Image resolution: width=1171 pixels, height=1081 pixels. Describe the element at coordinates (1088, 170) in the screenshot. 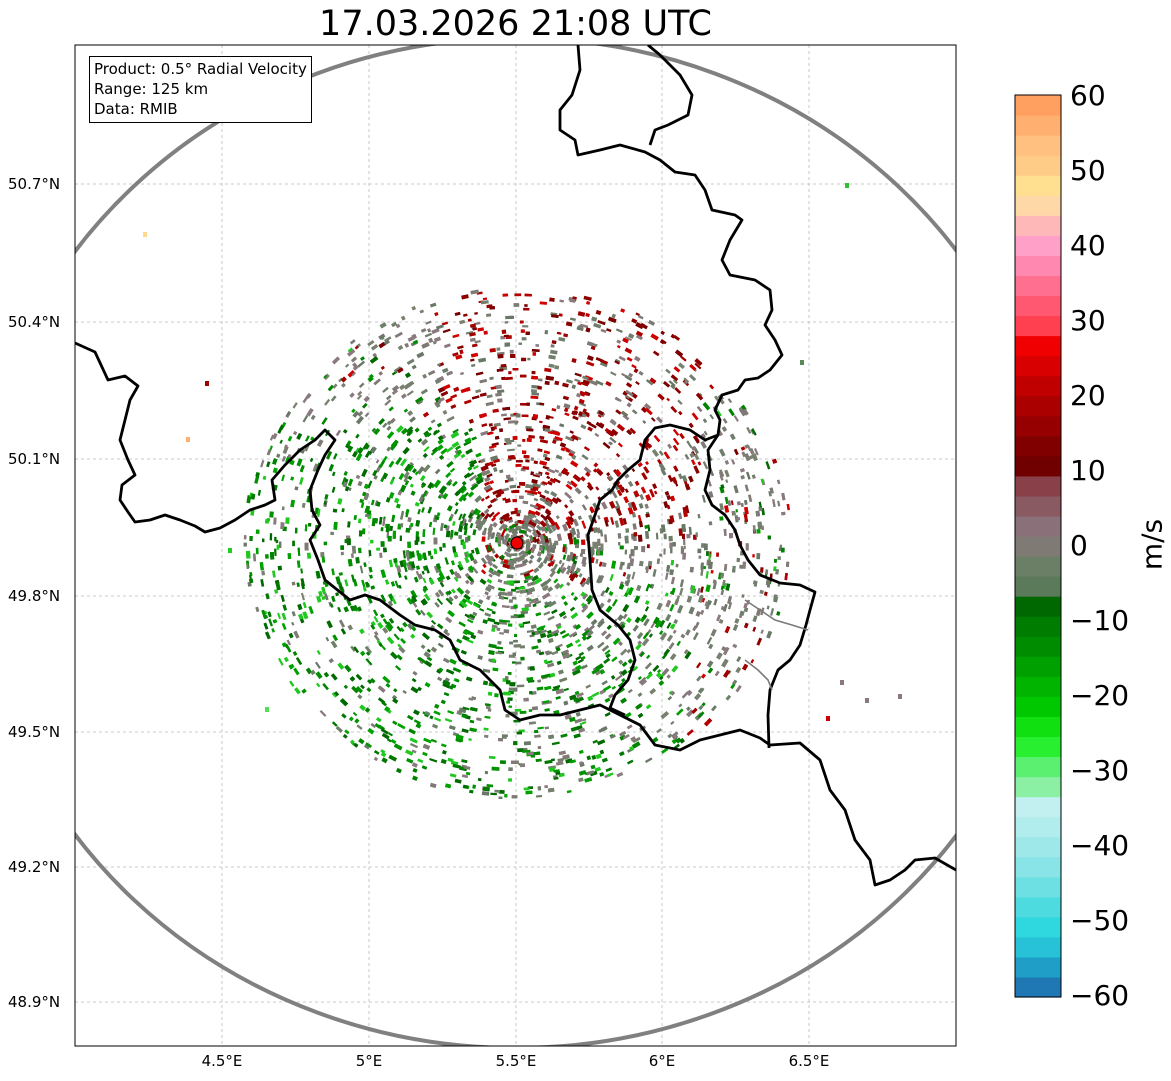

I see `colorbar-tick: 50` at that location.